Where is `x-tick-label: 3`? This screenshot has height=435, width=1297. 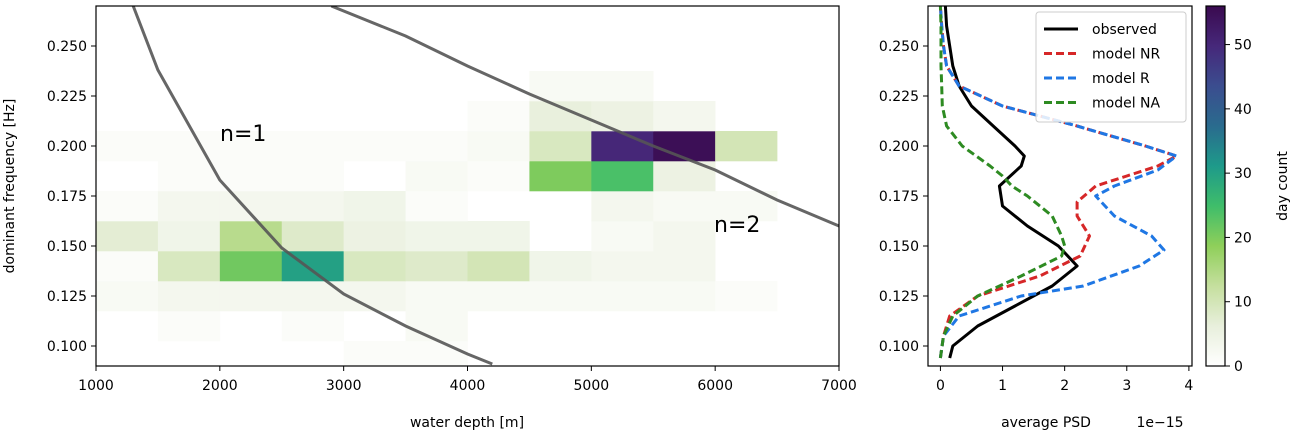 x-tick-label: 3 is located at coordinates (1126, 386).